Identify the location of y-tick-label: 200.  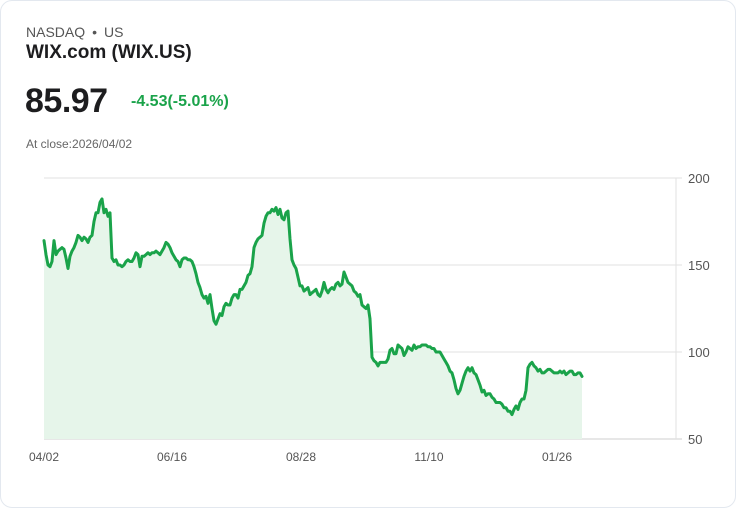
(699, 178).